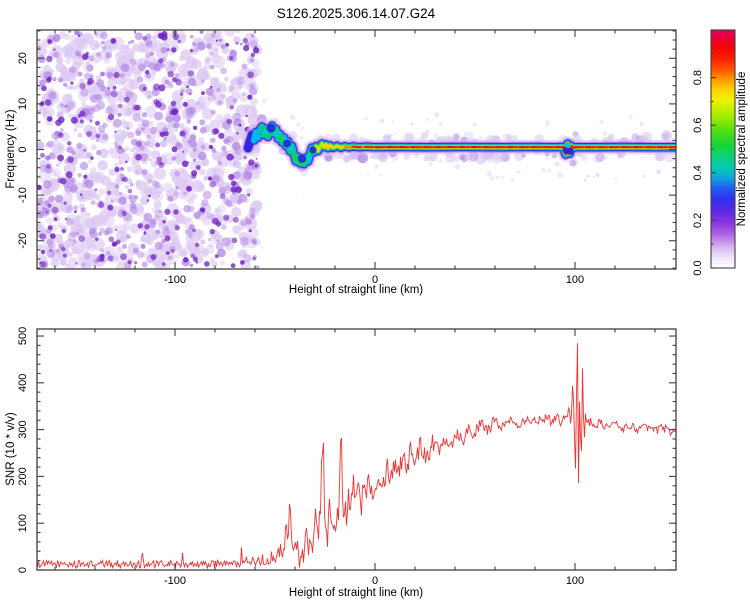  Describe the element at coordinates (23, 336) in the screenshot. I see `y-tick-label: 500` at that location.